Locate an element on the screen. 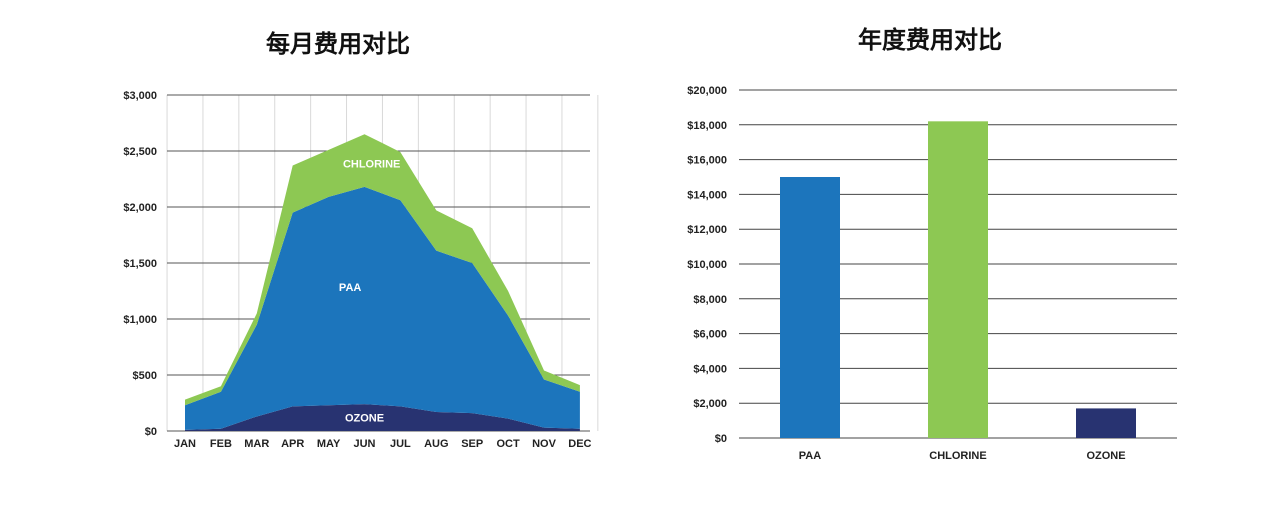  x-tick-label: JUL is located at coordinates (400, 444).